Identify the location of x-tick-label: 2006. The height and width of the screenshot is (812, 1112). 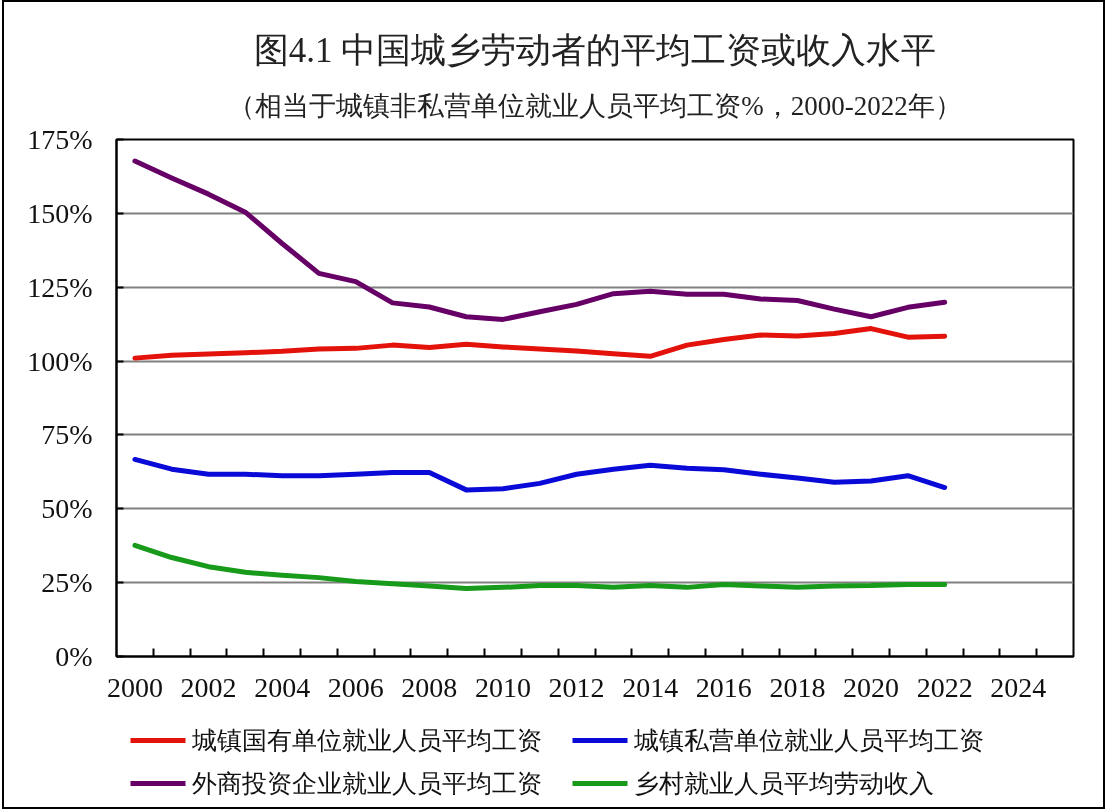
(355, 687).